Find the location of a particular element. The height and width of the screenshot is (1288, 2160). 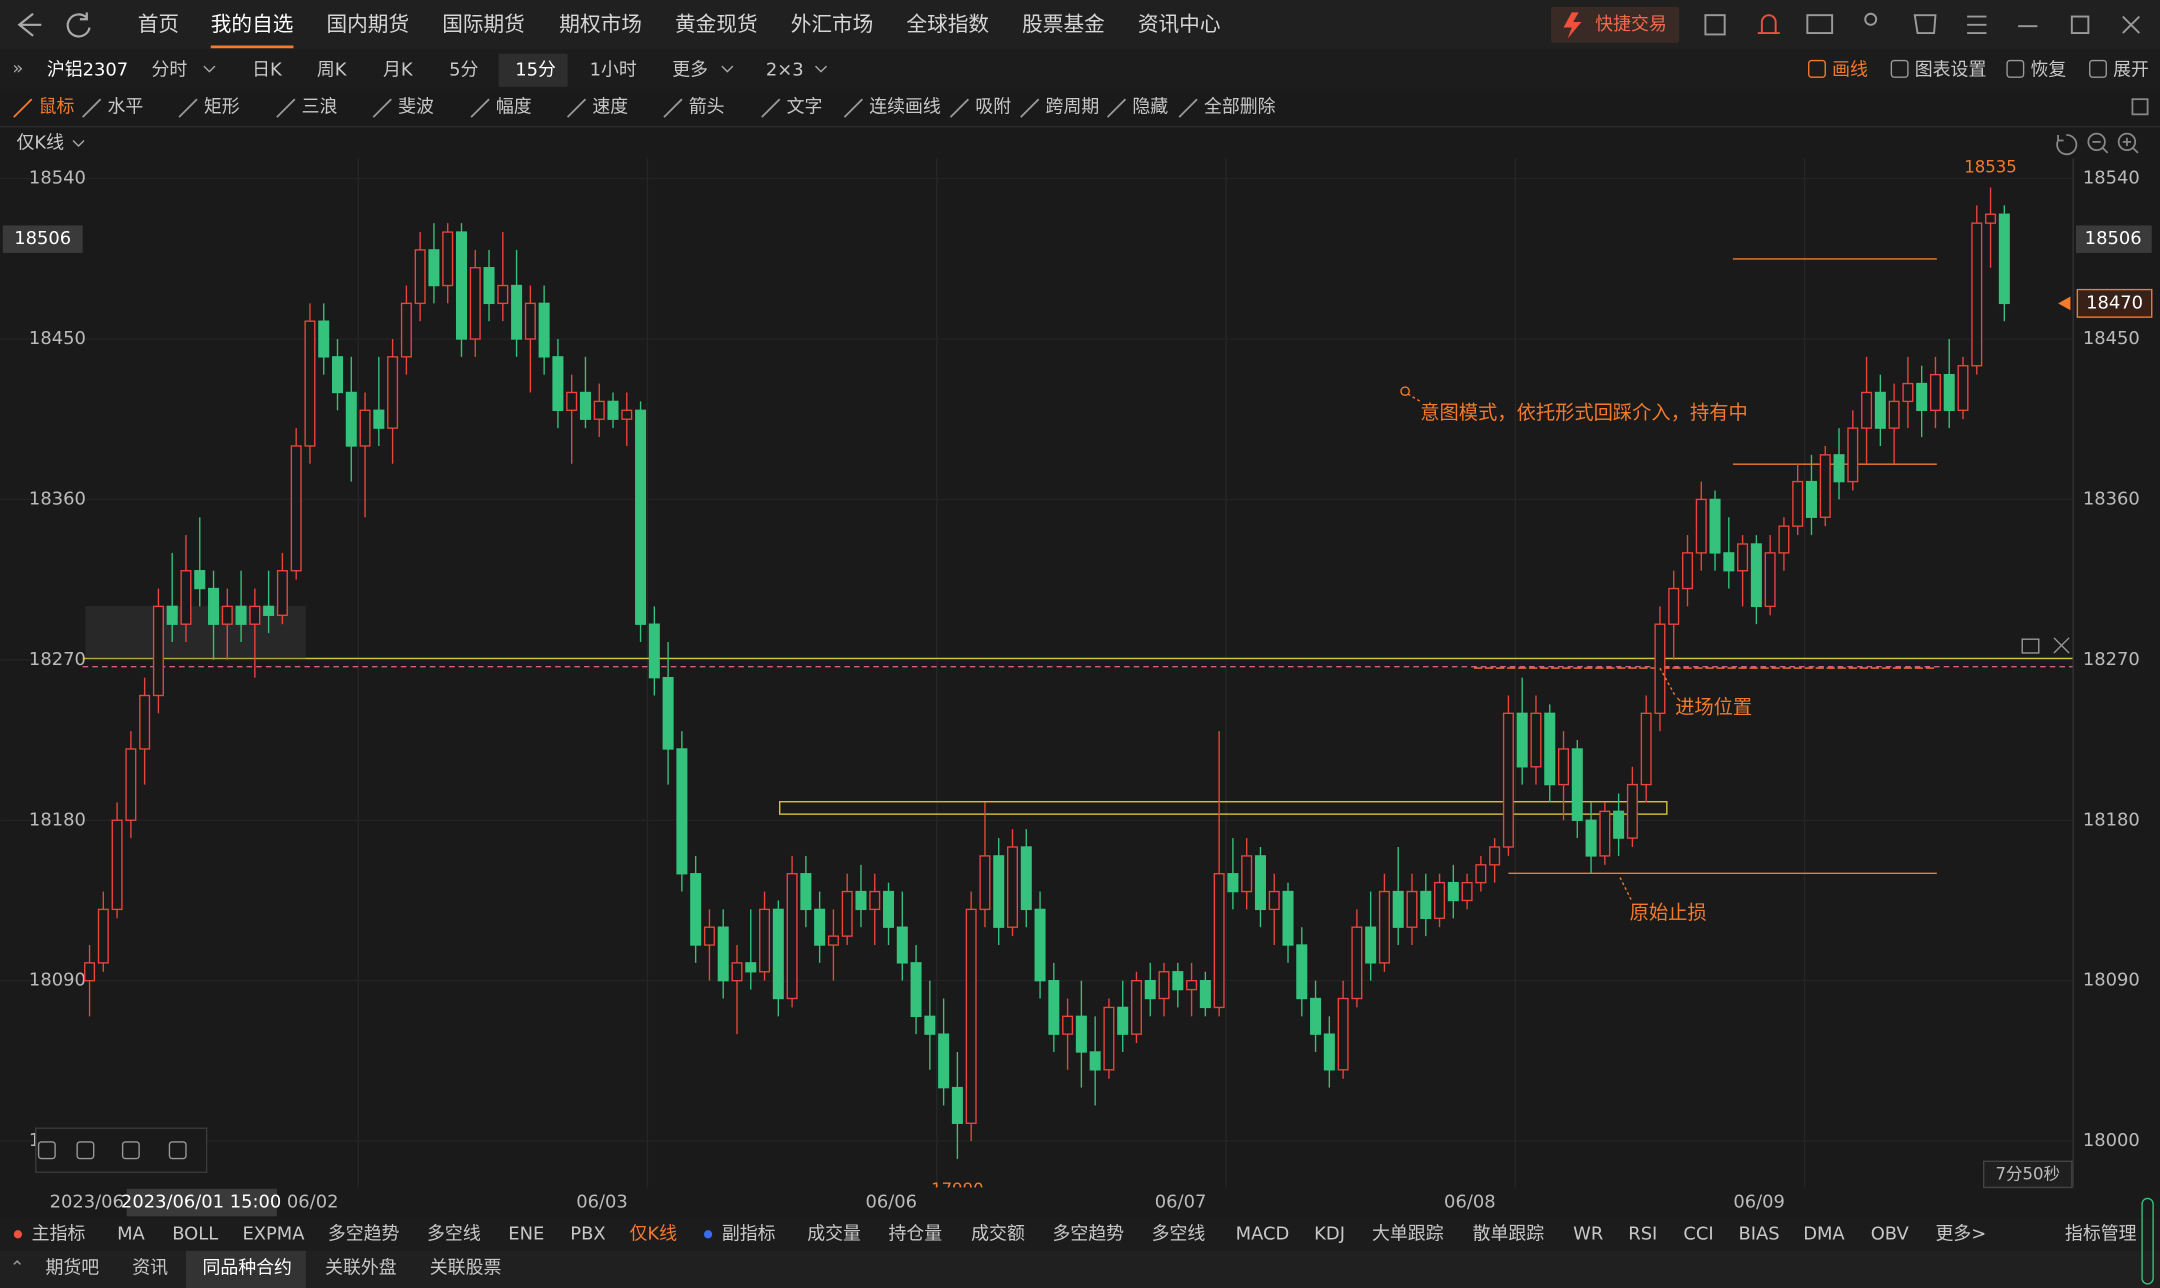

draw-tool: 斐波 is located at coordinates (416, 106).